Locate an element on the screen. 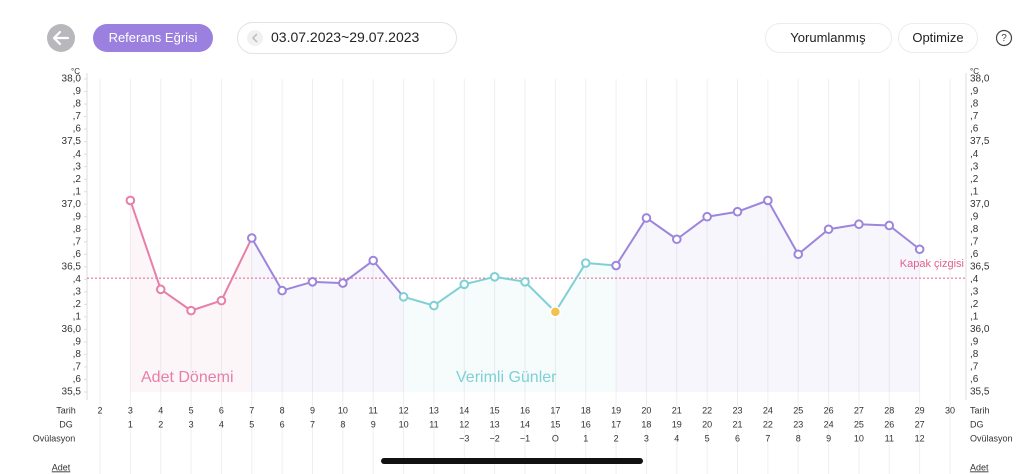 The height and width of the screenshot is (474, 1024). dg-label: 4 is located at coordinates (221, 424).